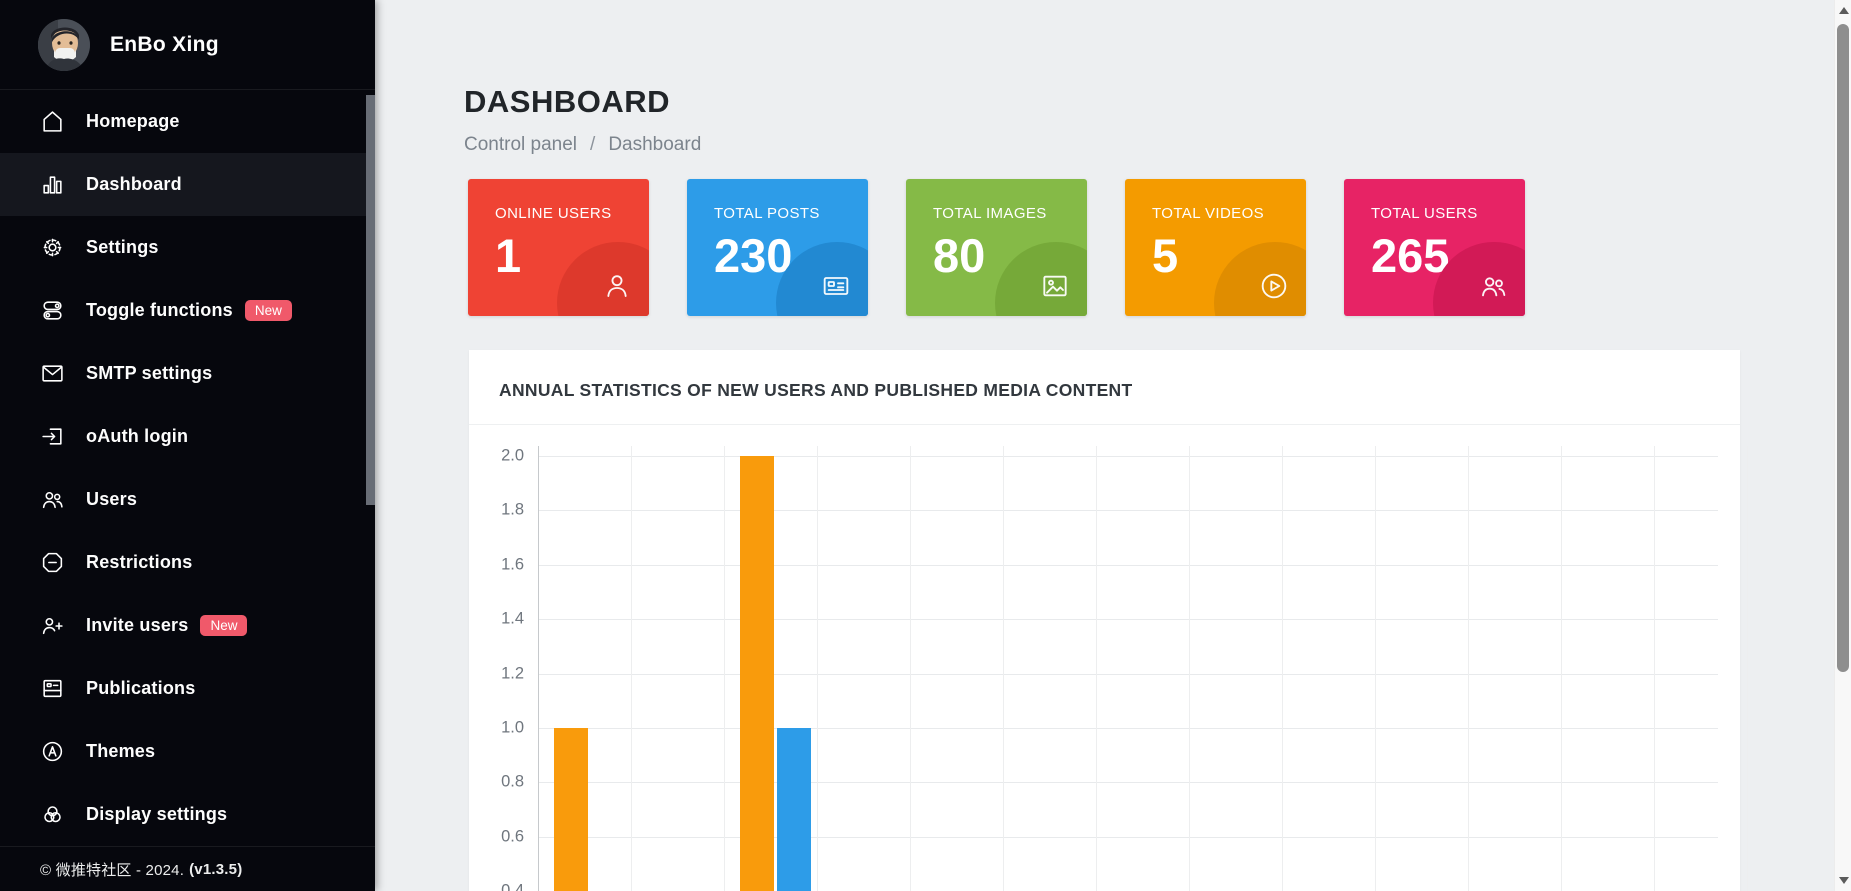 Image resolution: width=1851 pixels, height=891 pixels. I want to click on sidebar-item-label: Display settings, so click(157, 814).